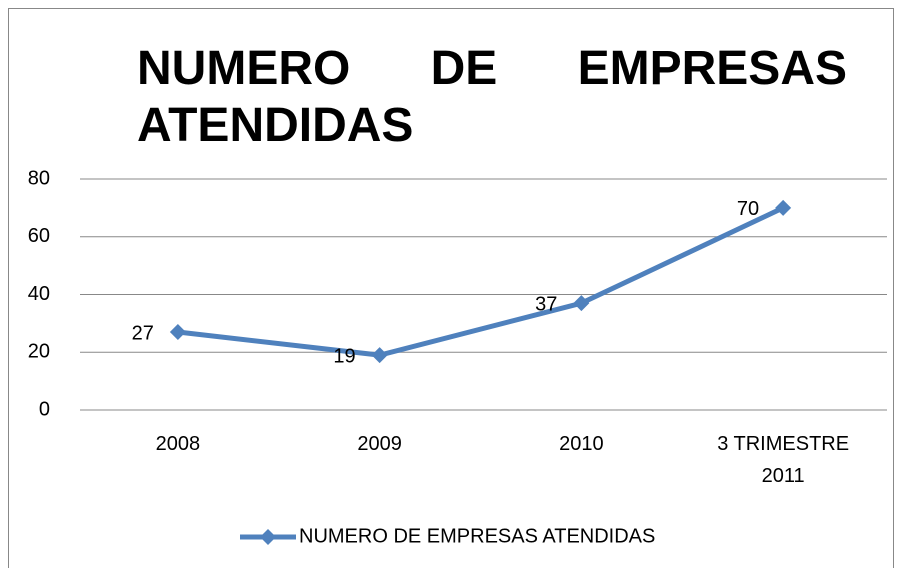 The width and height of the screenshot is (903, 568). I want to click on data-label: 27, so click(143, 333).